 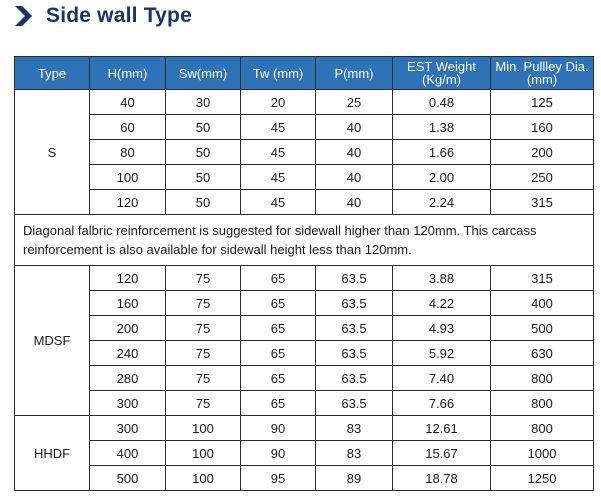 I want to click on table-row: 200 75 65 63.5 4.93 500, so click(x=304, y=328).